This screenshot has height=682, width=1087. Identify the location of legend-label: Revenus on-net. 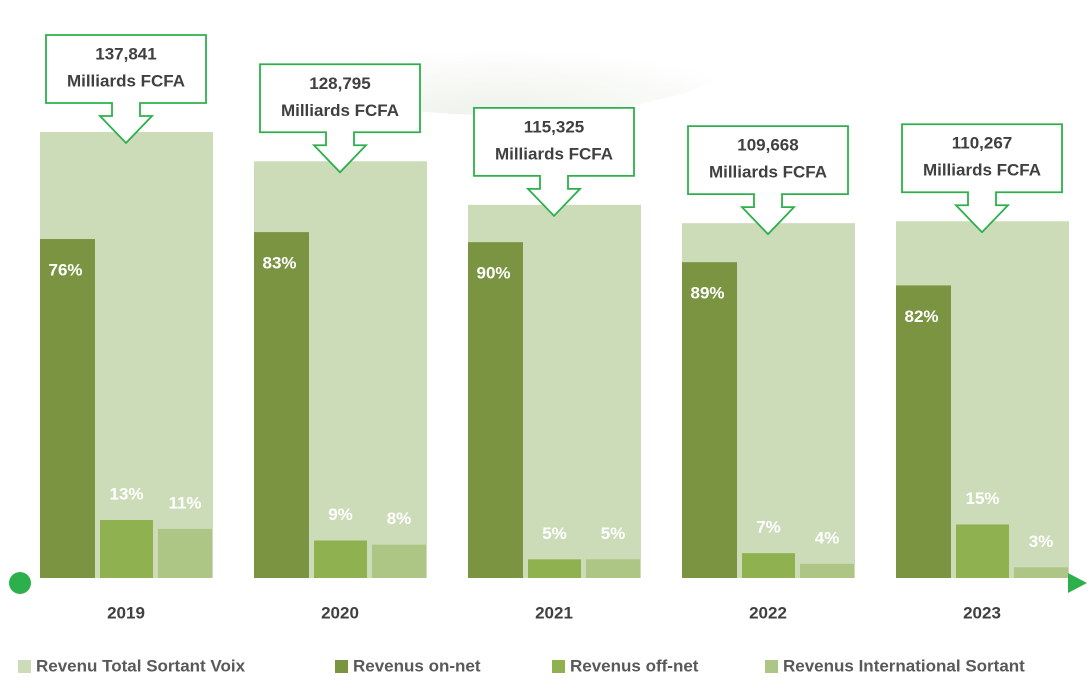
(417, 665).